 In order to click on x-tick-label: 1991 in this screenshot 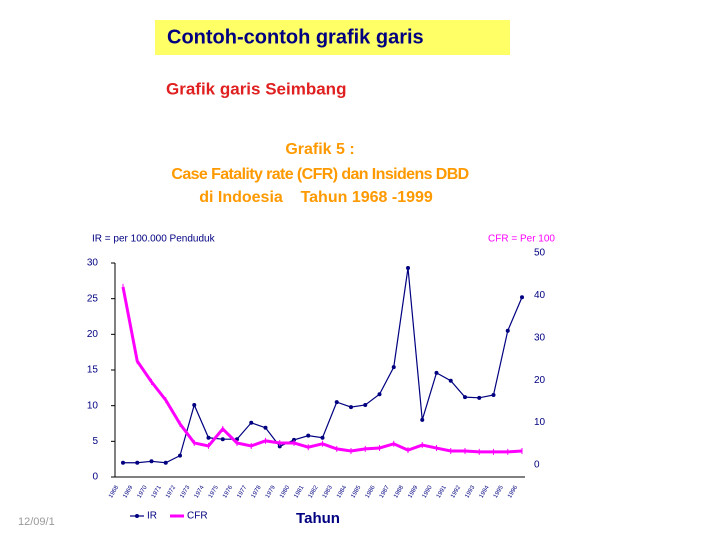, I will do `click(442, 491)`.